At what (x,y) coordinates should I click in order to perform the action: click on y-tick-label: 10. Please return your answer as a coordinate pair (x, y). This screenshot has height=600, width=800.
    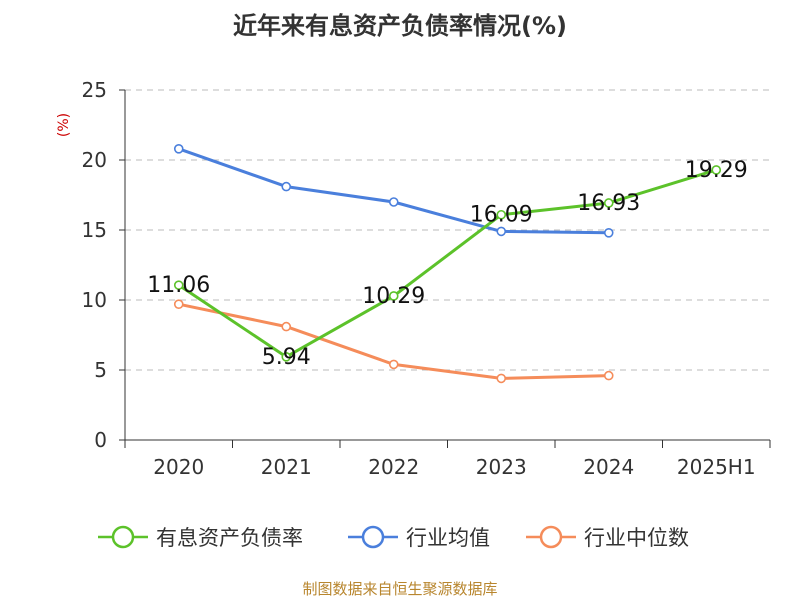
    Looking at the image, I should click on (94, 300).